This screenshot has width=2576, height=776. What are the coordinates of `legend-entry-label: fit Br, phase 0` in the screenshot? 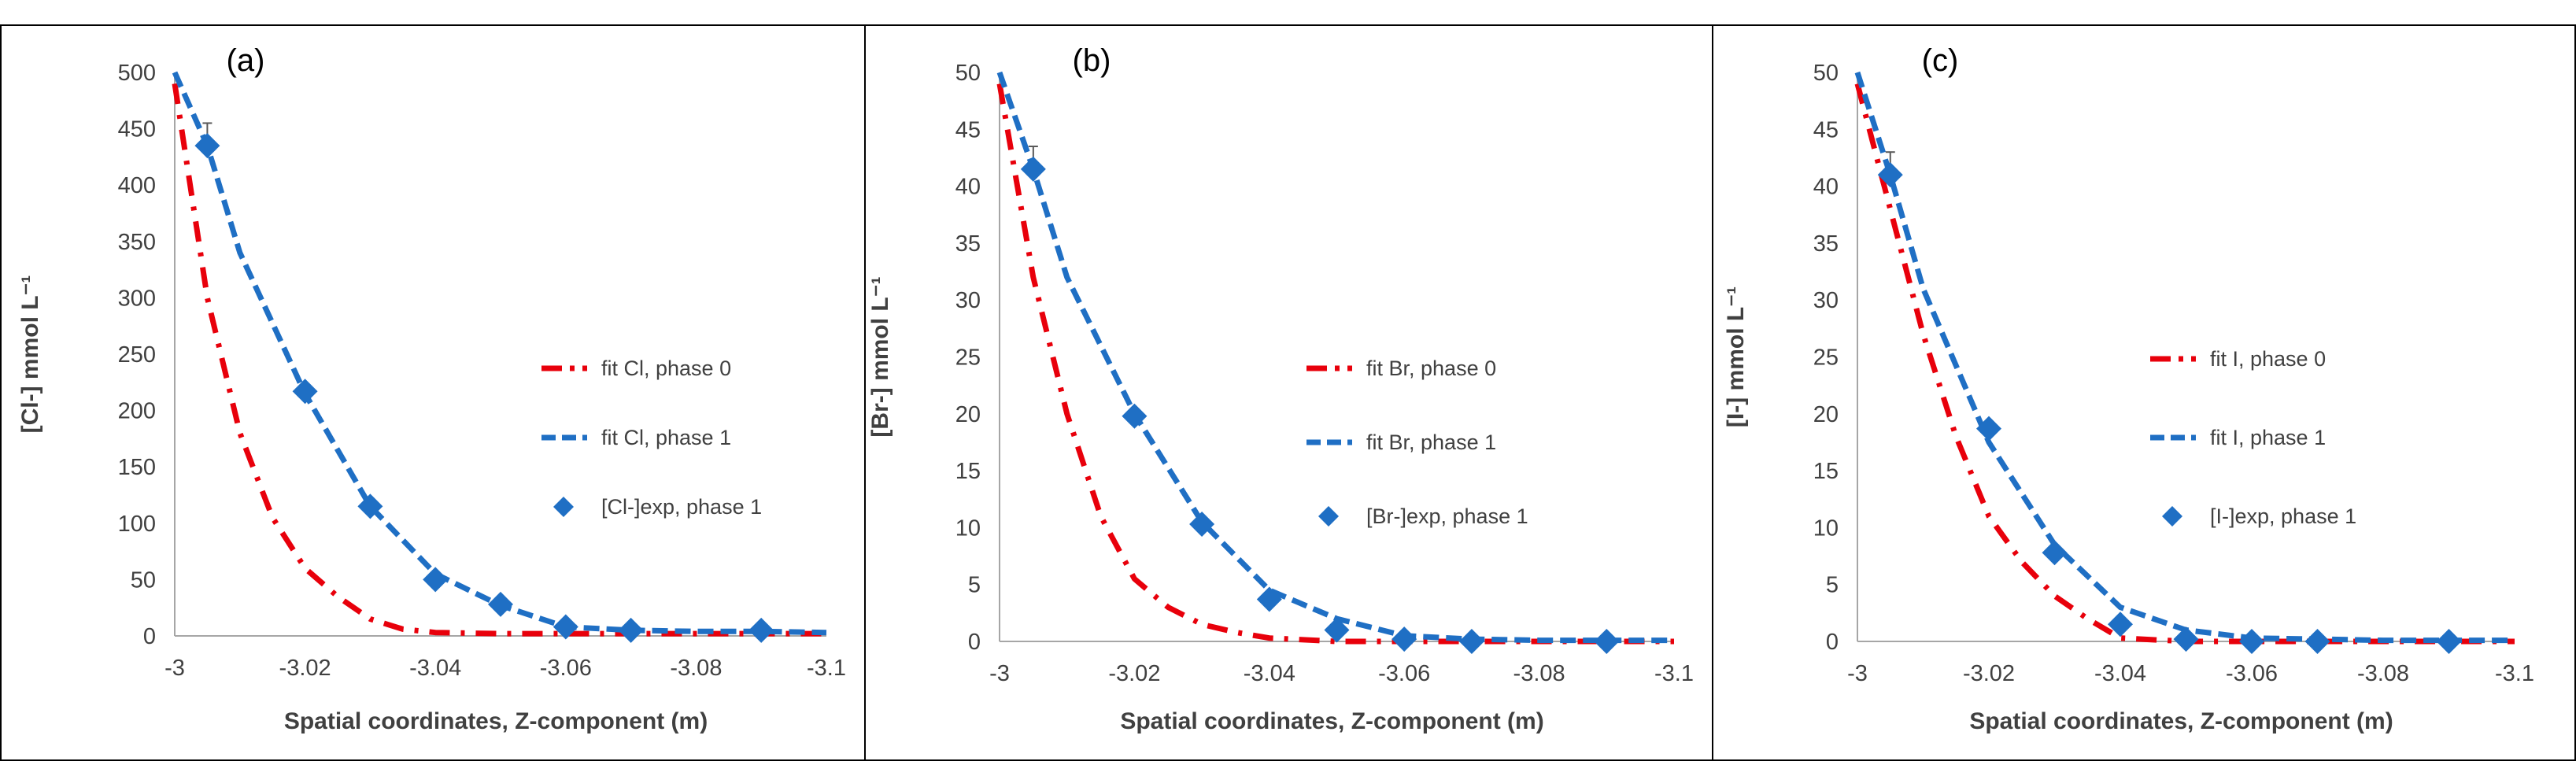 It's located at (1431, 368).